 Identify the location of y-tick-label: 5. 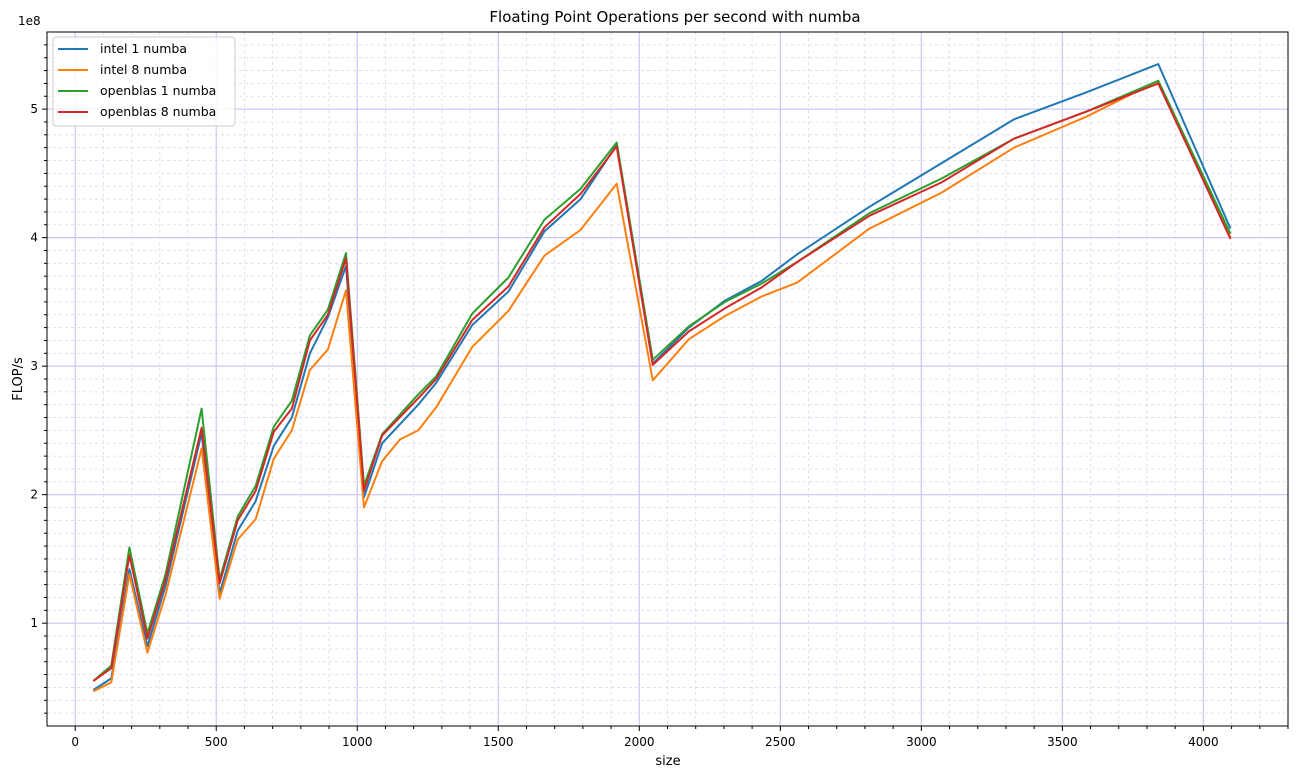
(34, 109).